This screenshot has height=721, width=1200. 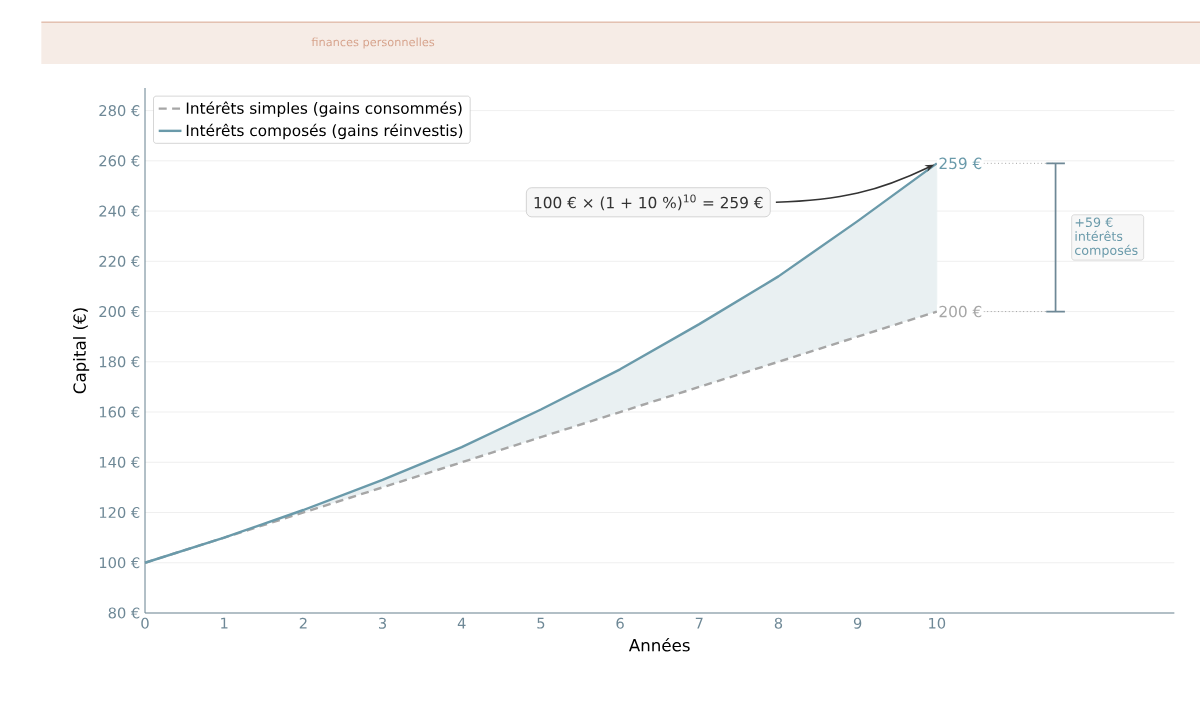 What do you see at coordinates (620, 623) in the screenshot?
I see `x-tick-label: 6` at bounding box center [620, 623].